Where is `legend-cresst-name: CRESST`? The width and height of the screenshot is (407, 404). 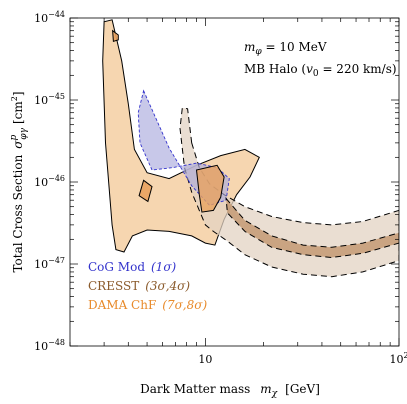
legend-cresst-name: CRESST is located at coordinates (113, 286).